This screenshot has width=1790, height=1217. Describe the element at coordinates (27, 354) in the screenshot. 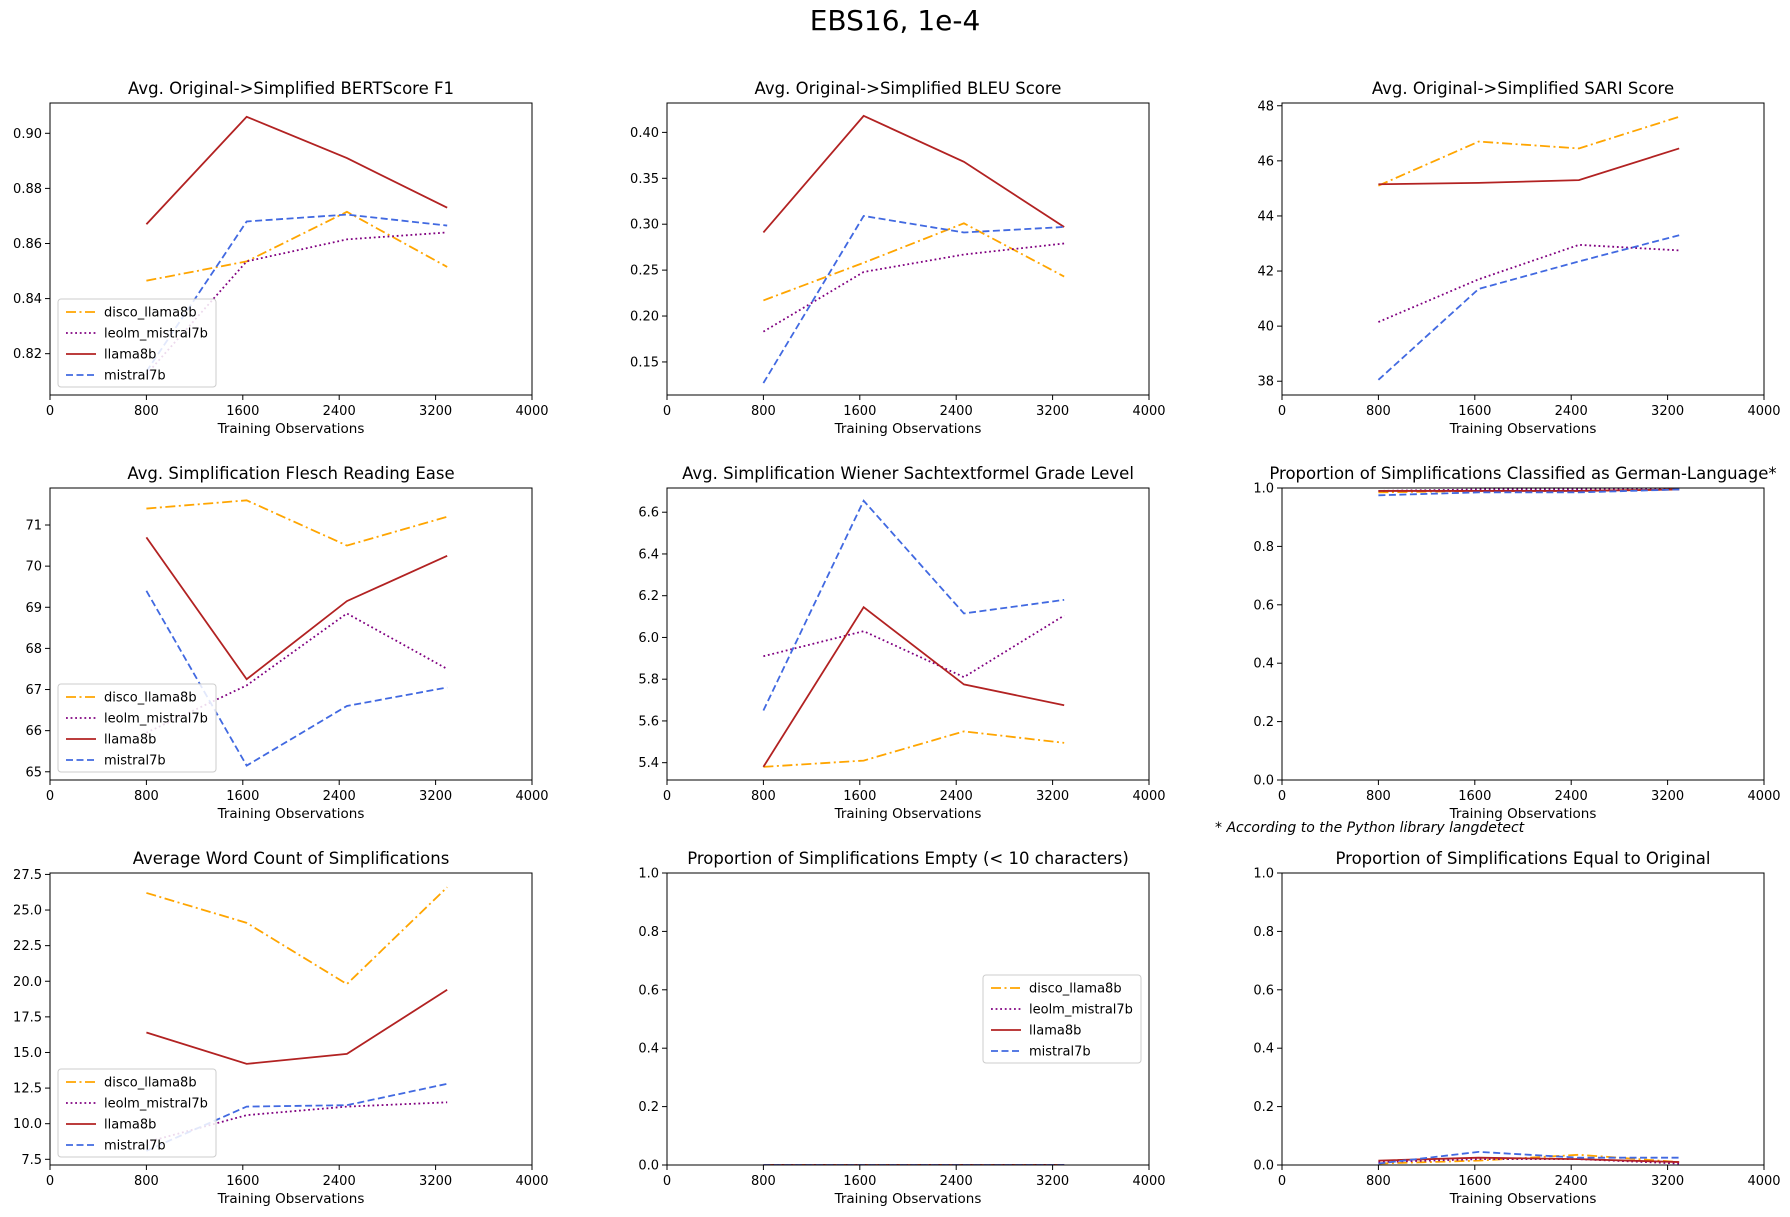

I see `y-tick-label: 0.82` at that location.